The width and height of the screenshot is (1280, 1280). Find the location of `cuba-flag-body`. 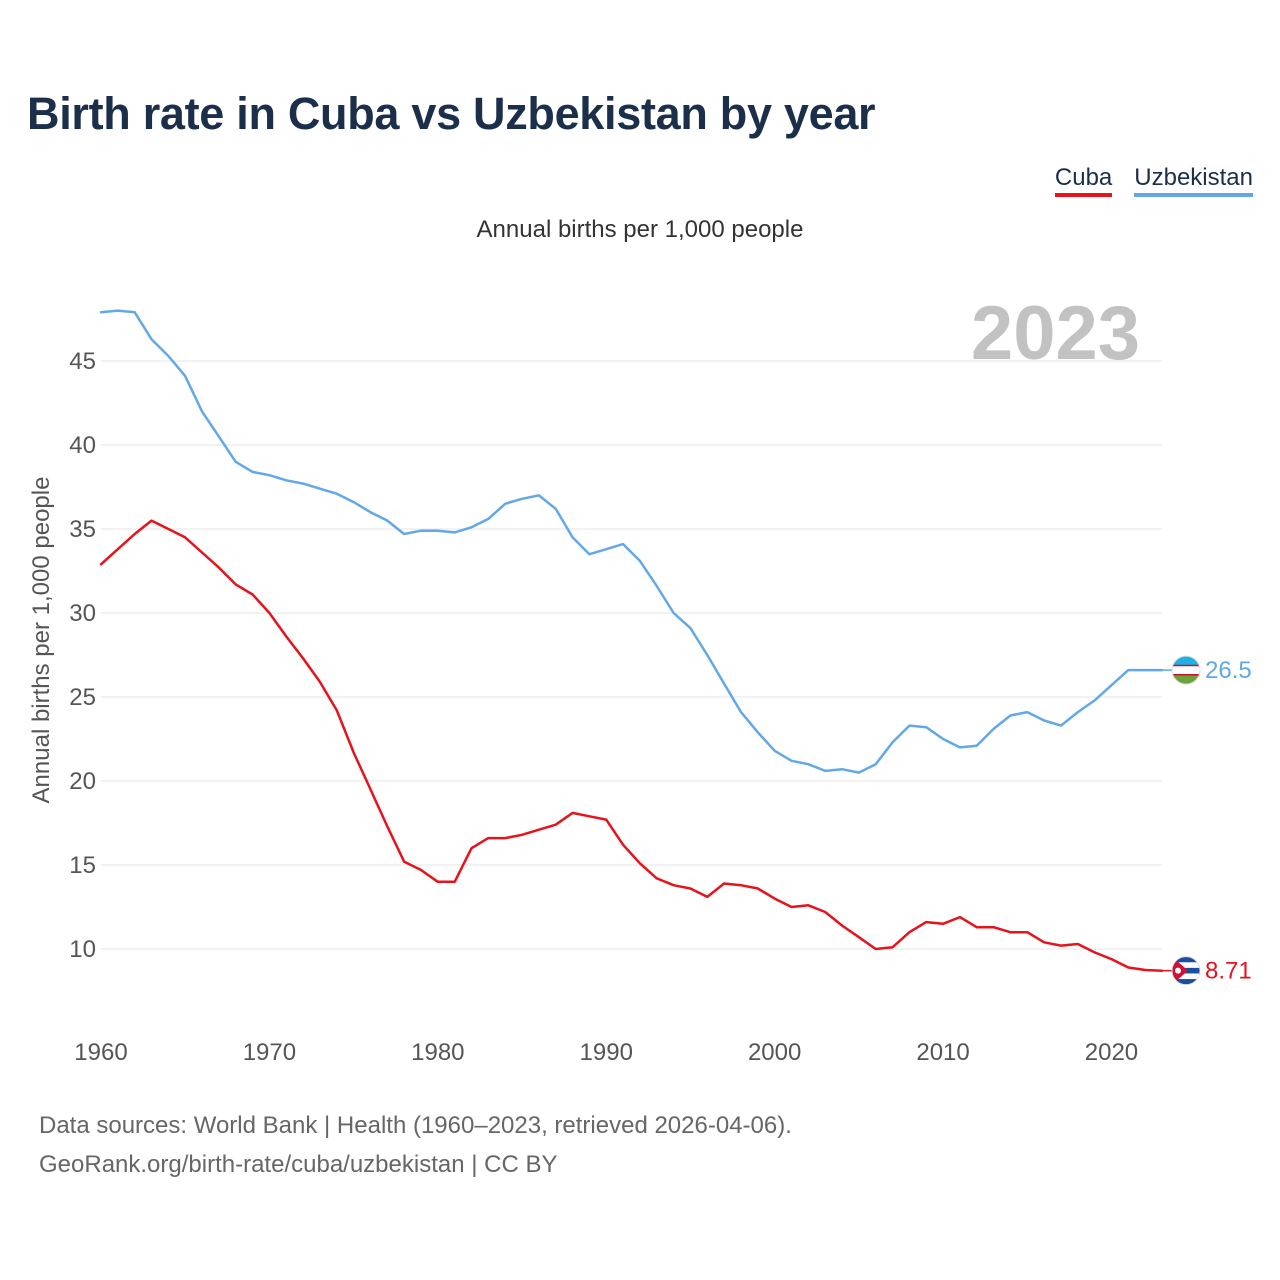

cuba-flag-body is located at coordinates (1186, 970).